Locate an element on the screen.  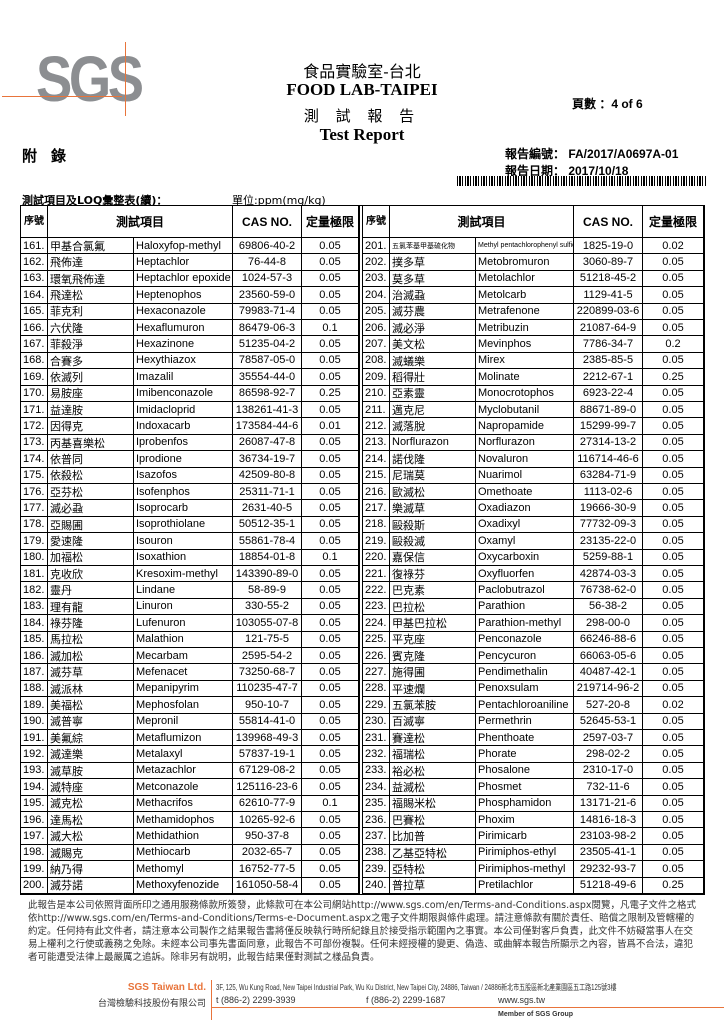
row-cas-no: 3060-89-7 is located at coordinates (608, 262).